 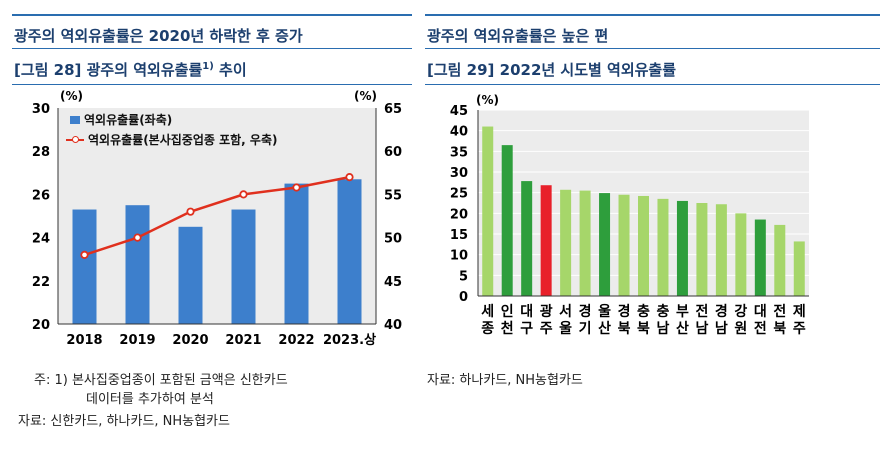 What do you see at coordinates (518, 36) in the screenshot?
I see `right-headline: 광주의 역외유출률은 높은 편` at bounding box center [518, 36].